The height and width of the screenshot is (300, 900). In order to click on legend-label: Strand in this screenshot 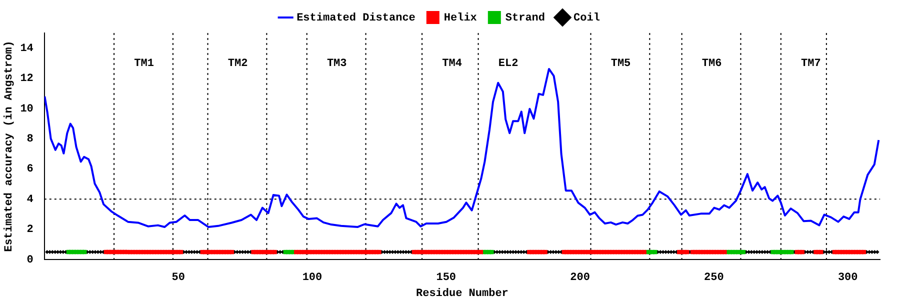, I will do `click(525, 18)`.